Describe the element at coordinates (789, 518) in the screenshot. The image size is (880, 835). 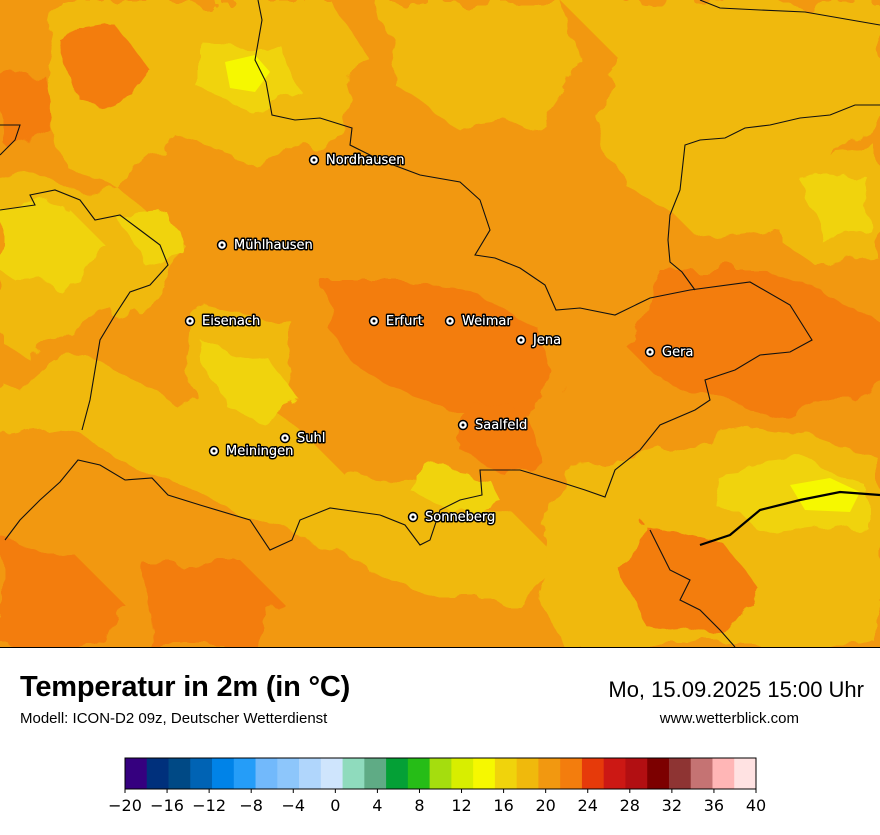
I see `national-border` at that location.